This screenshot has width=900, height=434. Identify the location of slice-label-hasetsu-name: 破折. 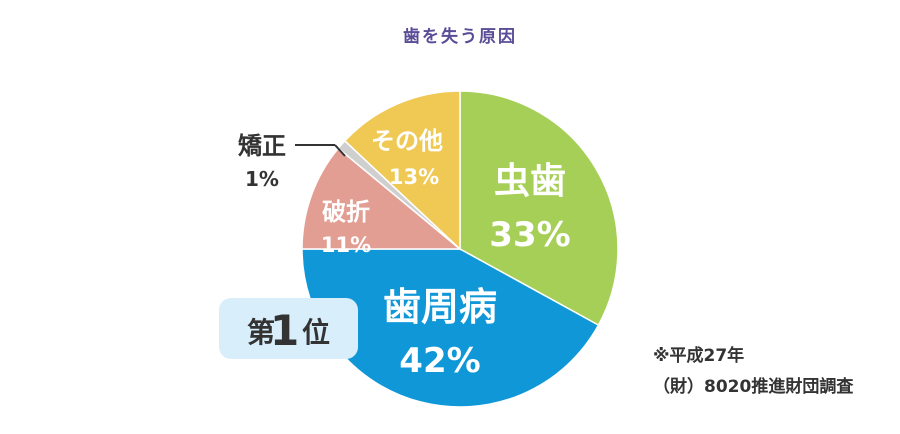
(346, 212).